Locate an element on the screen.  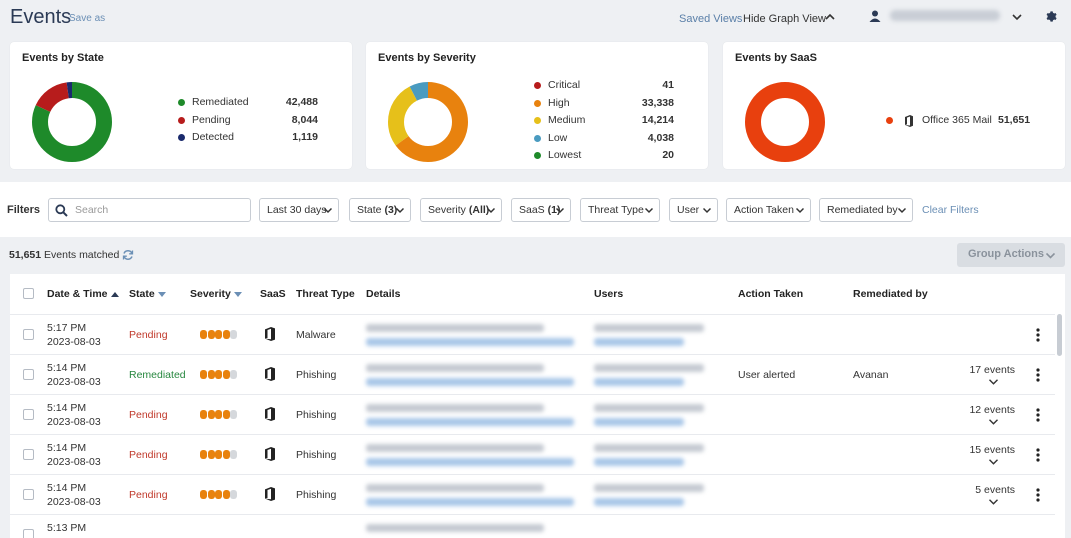
filter-severity: Severity (All) is located at coordinates (461, 210).